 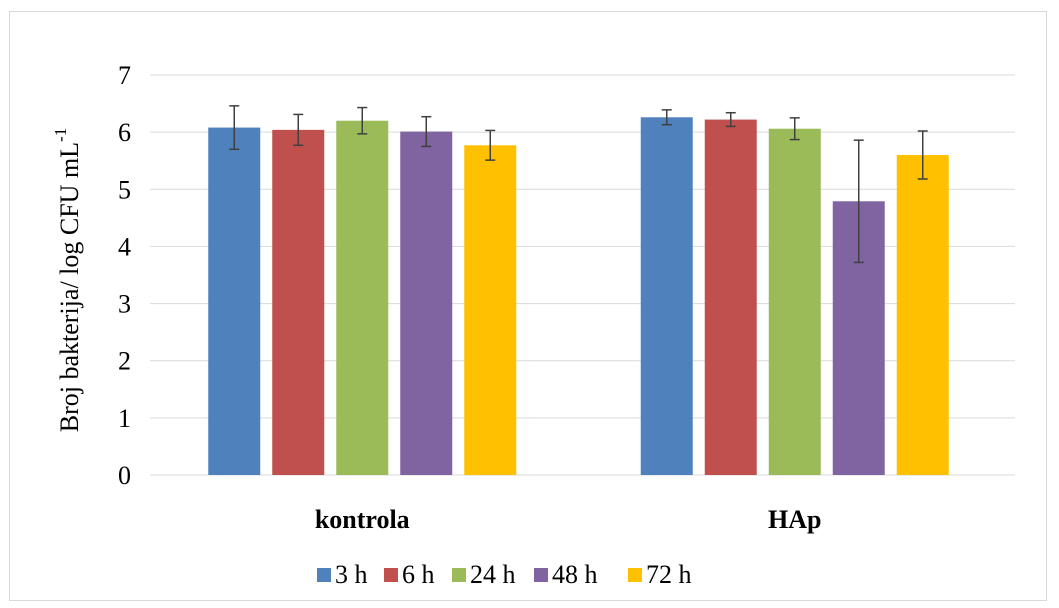 I want to click on legend-item: 6 h, so click(x=409, y=574).